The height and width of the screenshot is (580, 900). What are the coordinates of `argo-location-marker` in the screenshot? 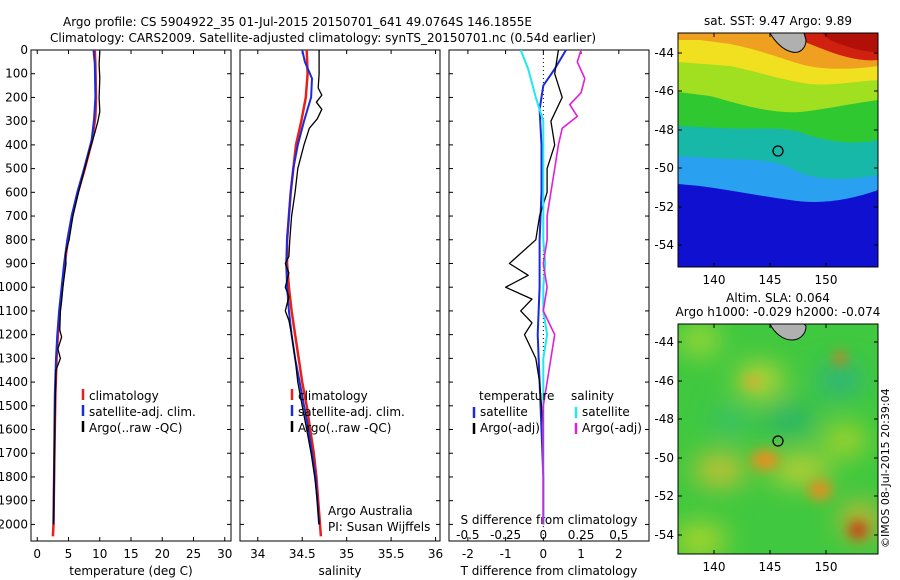 It's located at (778, 151).